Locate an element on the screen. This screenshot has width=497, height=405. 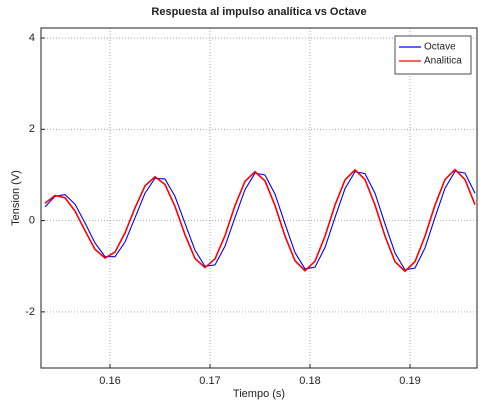
x-axis-label: Tiempo (s) is located at coordinates (259, 394).